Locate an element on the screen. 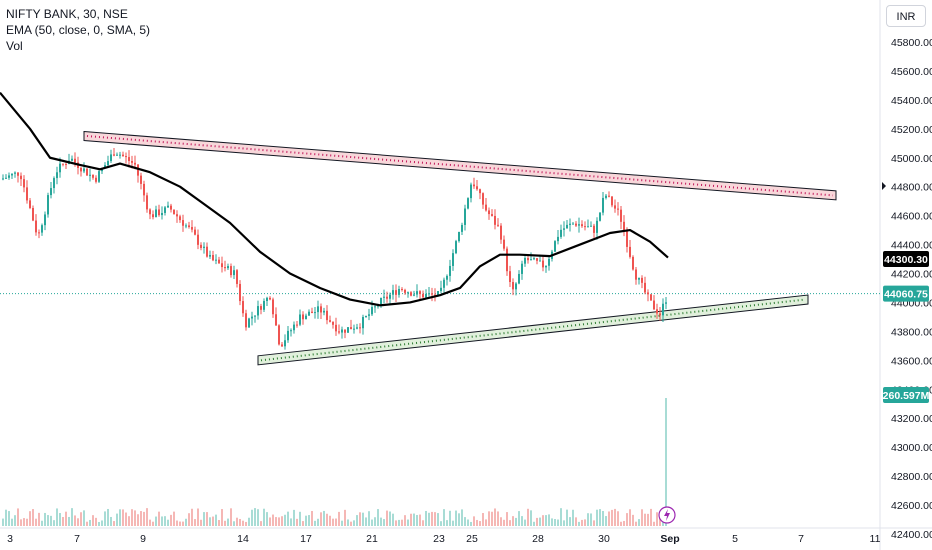 The image size is (932, 550). y-tick-label: 44400.00 is located at coordinates (911, 246).